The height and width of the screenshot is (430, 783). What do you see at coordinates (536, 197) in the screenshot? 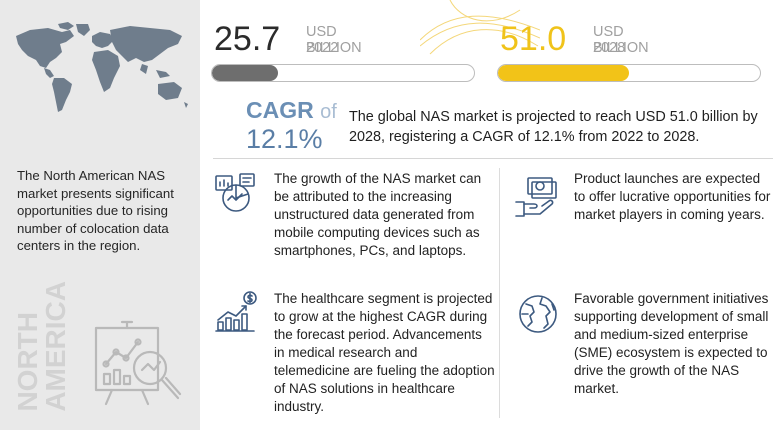
I see `money-hand-icon` at bounding box center [536, 197].